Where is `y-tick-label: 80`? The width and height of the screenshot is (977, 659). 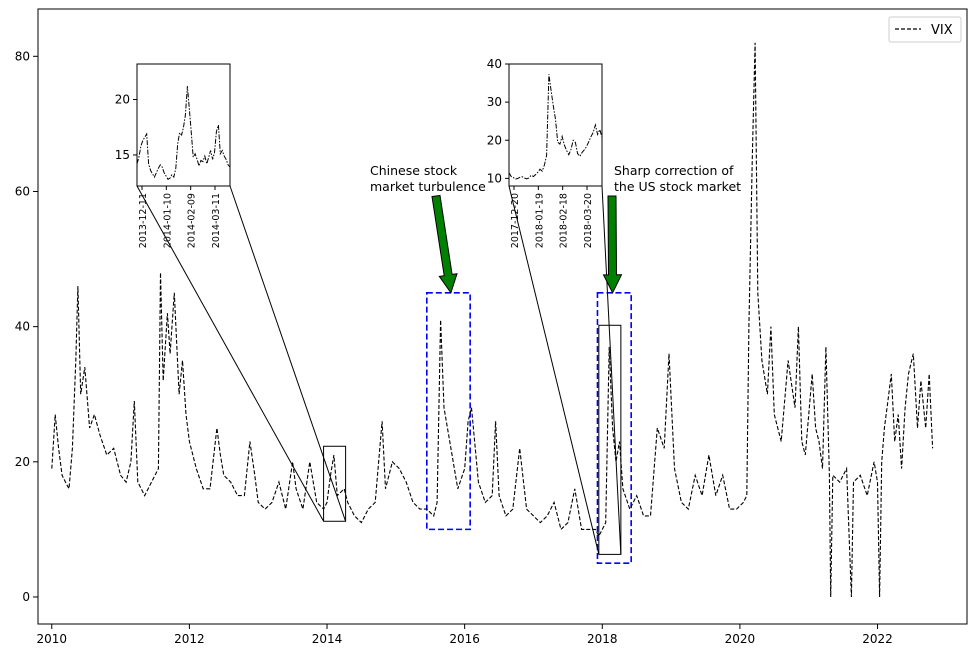 y-tick-label: 80 is located at coordinates (22, 56).